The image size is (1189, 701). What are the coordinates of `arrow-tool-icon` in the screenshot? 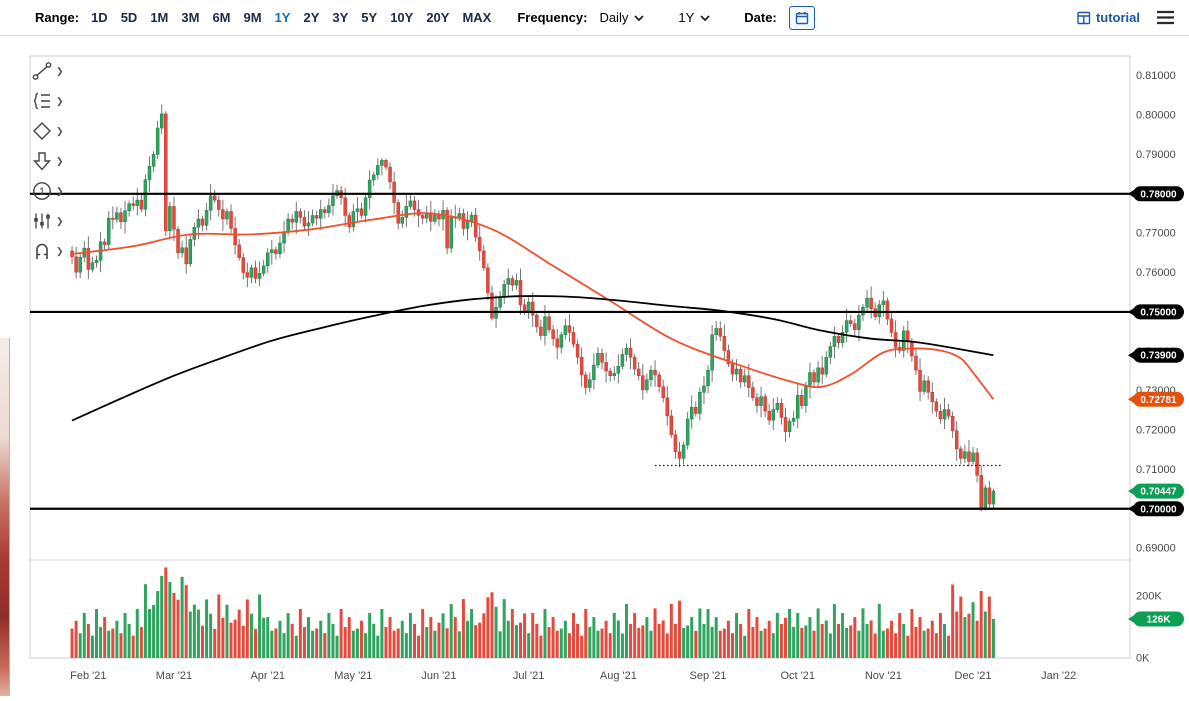 It's located at (42, 161).